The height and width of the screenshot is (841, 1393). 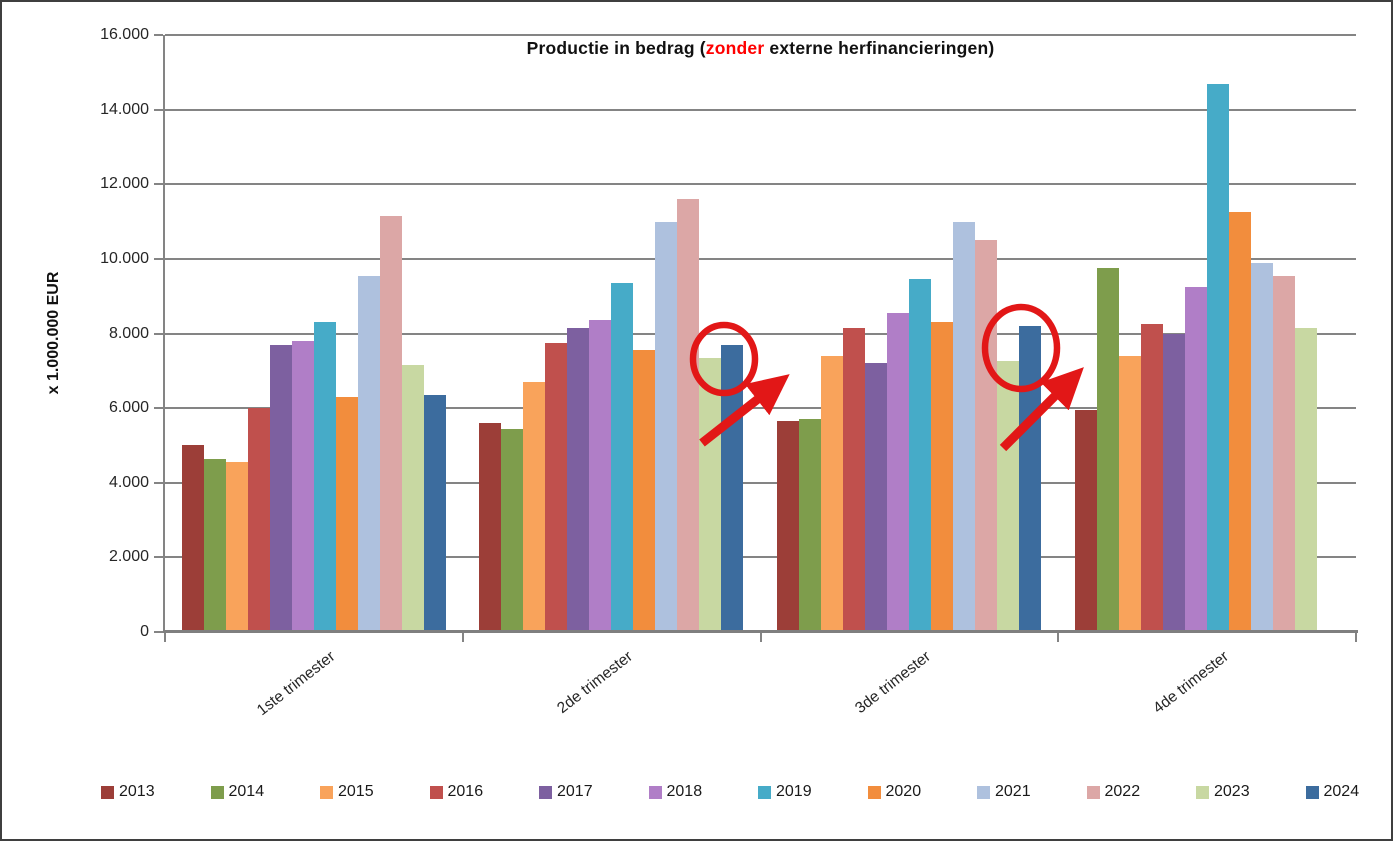 What do you see at coordinates (1232, 791) in the screenshot?
I see `legend-label: 2023` at bounding box center [1232, 791].